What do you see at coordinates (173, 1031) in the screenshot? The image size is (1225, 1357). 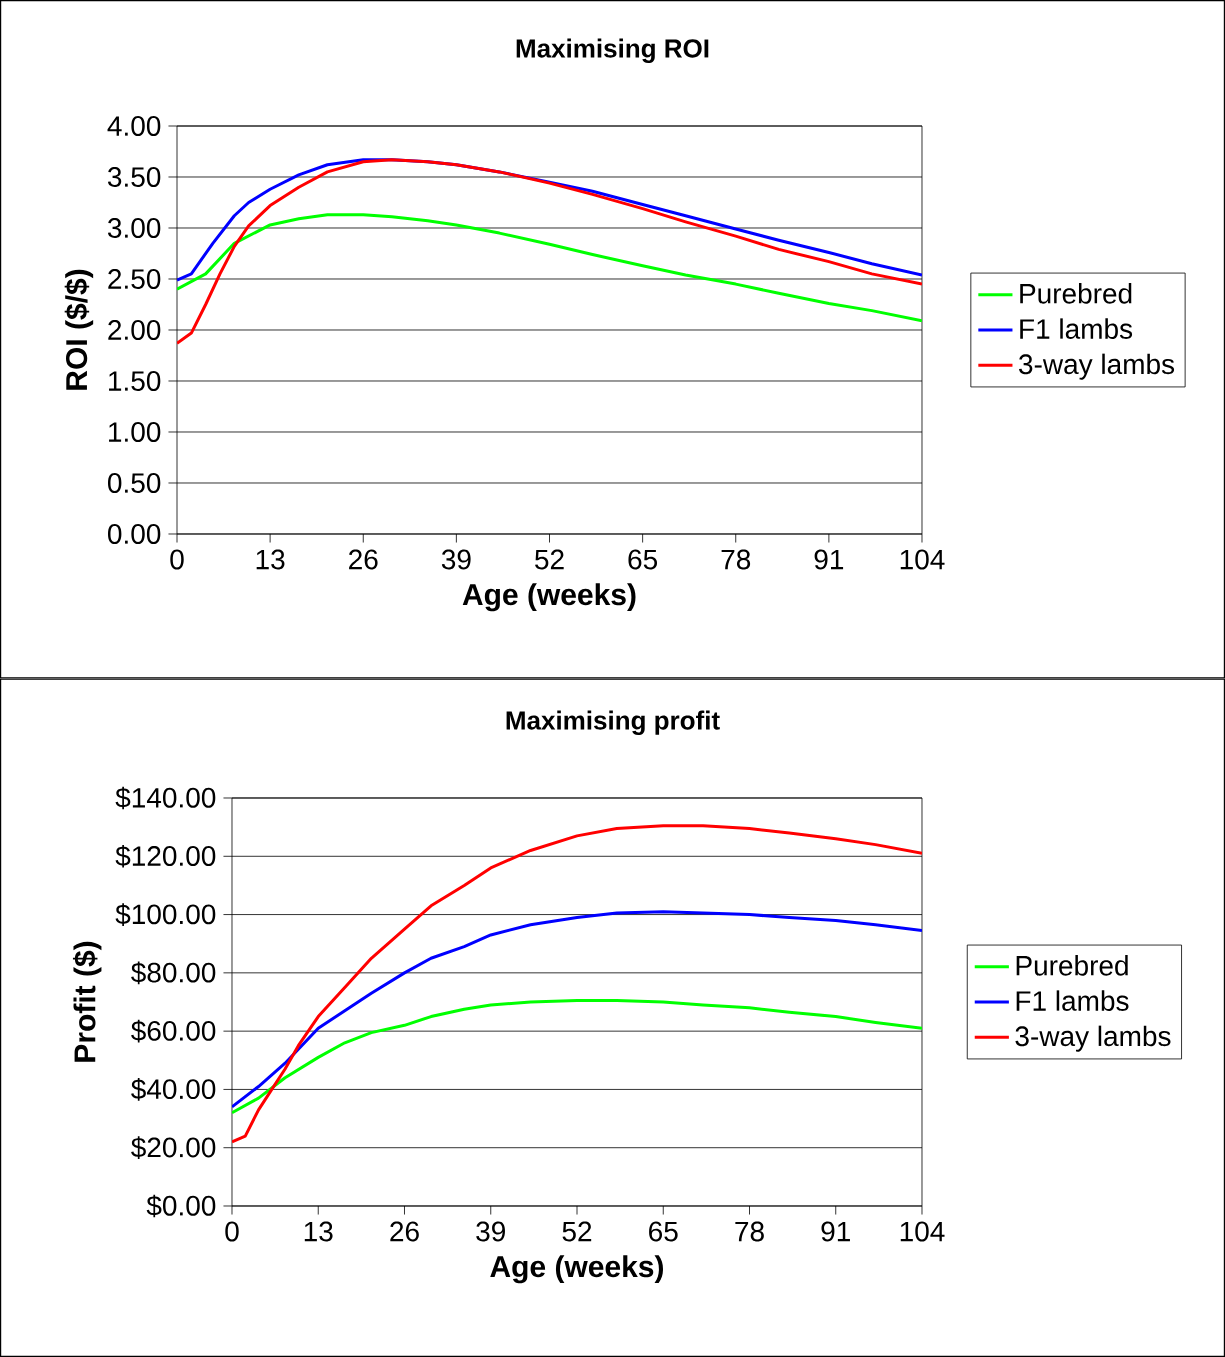 I see `y-tick-label: $60.00` at bounding box center [173, 1031].